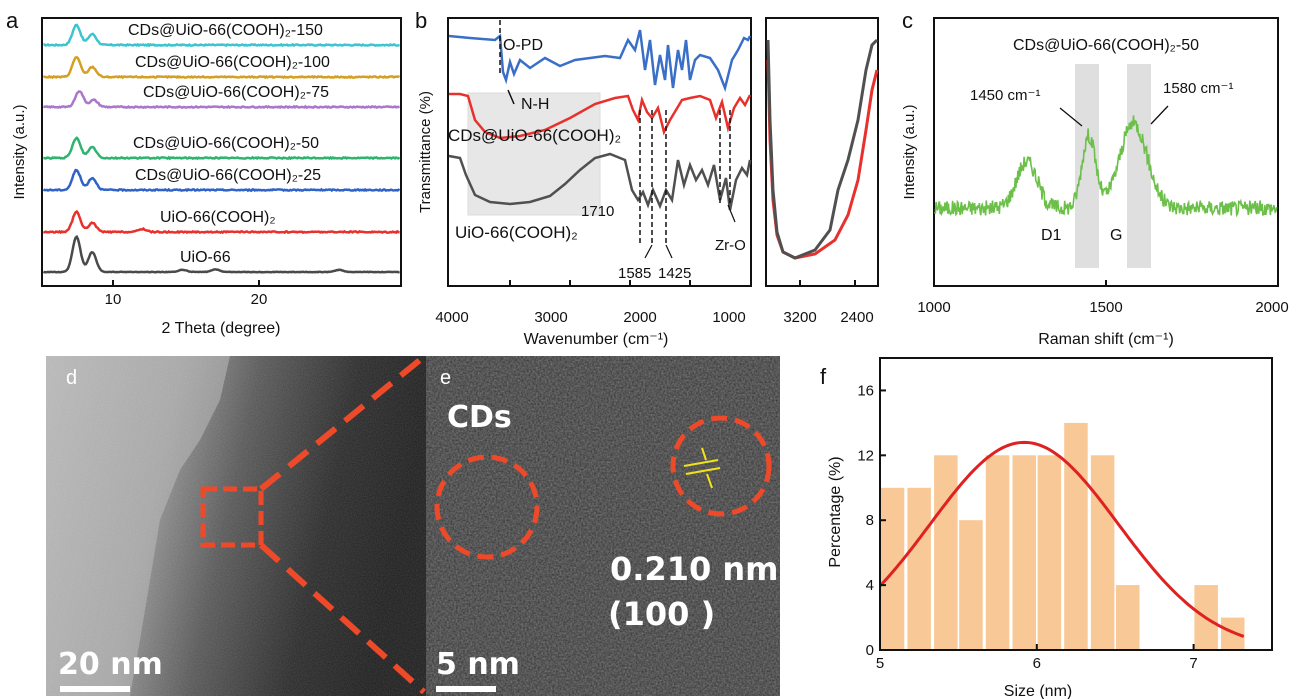 The image size is (1304, 699). Describe the element at coordinates (550, 317) in the screenshot. I see `panel-b-x-tick: 3000` at that location.